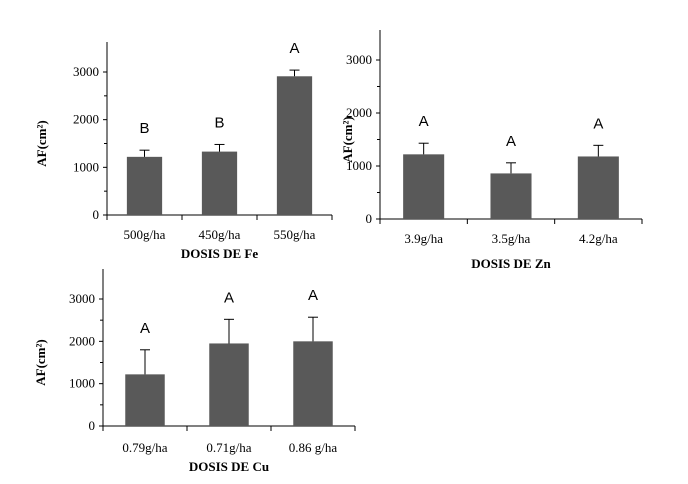  What do you see at coordinates (423, 238) in the screenshot?
I see `x-tick-label: 3.9g/ha` at bounding box center [423, 238].